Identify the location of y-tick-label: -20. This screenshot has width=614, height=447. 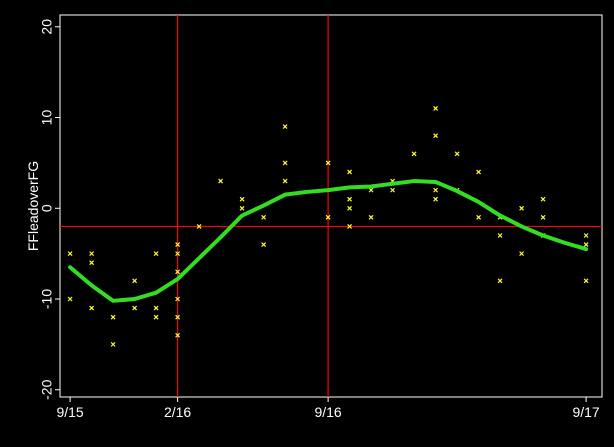
(47, 389).